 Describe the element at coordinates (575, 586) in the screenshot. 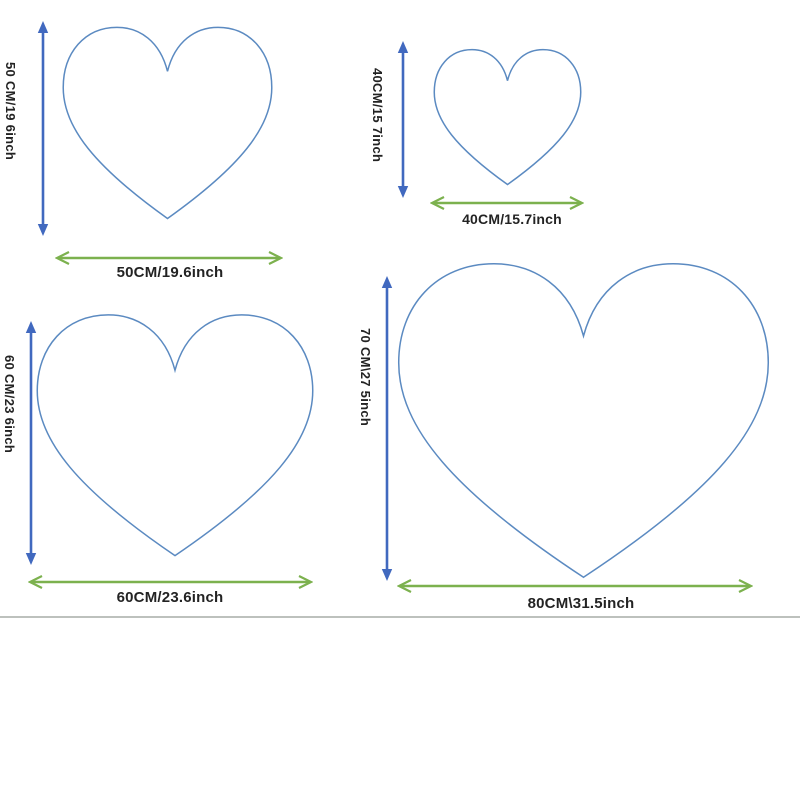

I see `width-arrow-80cm-icon` at that location.